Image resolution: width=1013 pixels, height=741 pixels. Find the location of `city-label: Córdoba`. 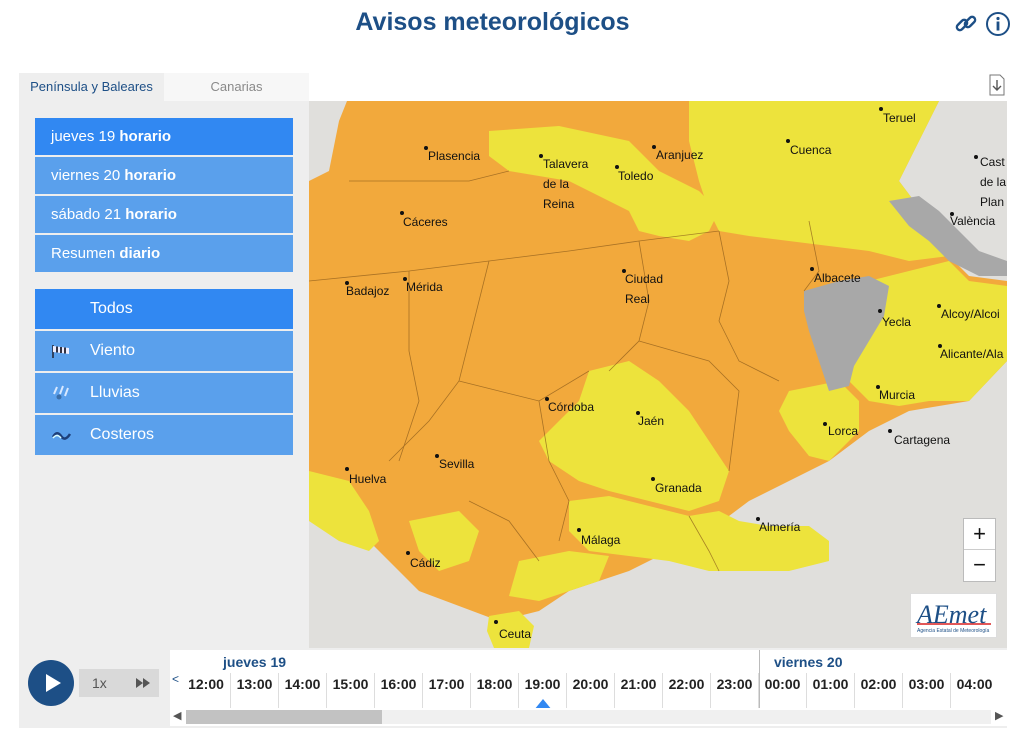

city-label: Córdoba is located at coordinates (571, 407).